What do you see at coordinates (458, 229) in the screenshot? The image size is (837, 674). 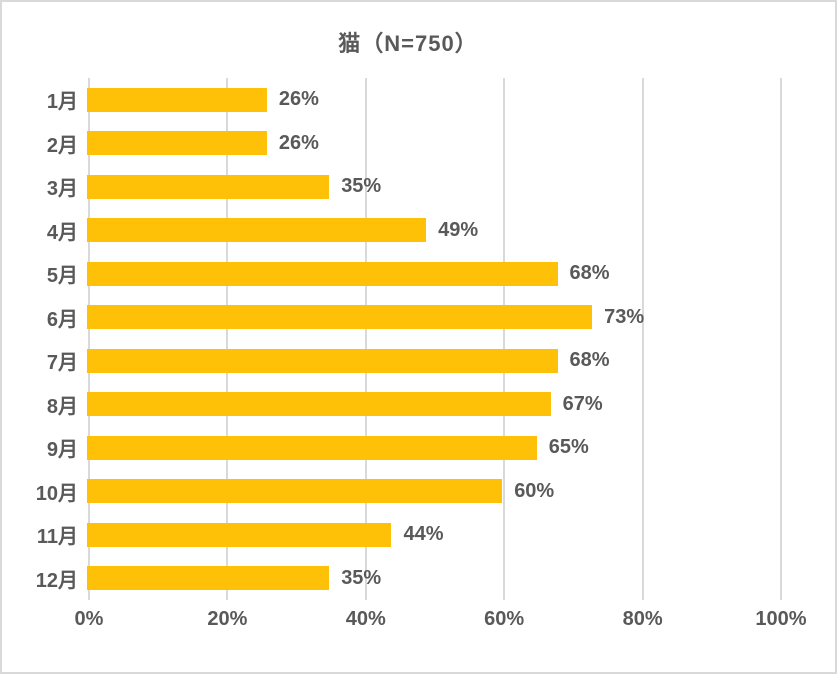 I see `data-label: 49%` at bounding box center [458, 229].